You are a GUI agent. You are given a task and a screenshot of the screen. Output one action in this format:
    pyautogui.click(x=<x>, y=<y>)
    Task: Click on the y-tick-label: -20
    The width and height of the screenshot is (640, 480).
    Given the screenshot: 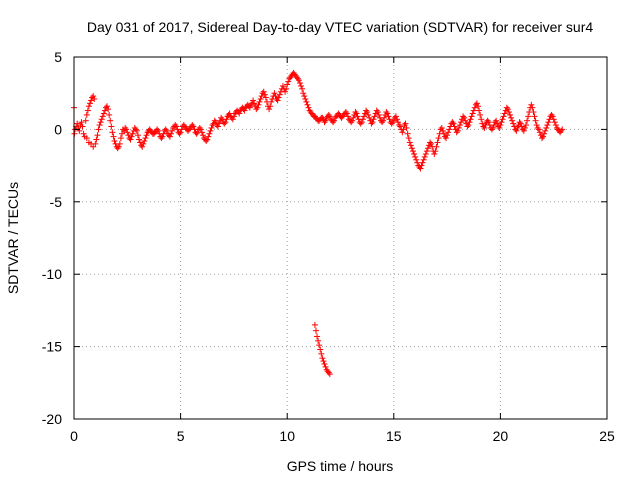 What is the action you would take?
    pyautogui.click(x=52, y=419)
    